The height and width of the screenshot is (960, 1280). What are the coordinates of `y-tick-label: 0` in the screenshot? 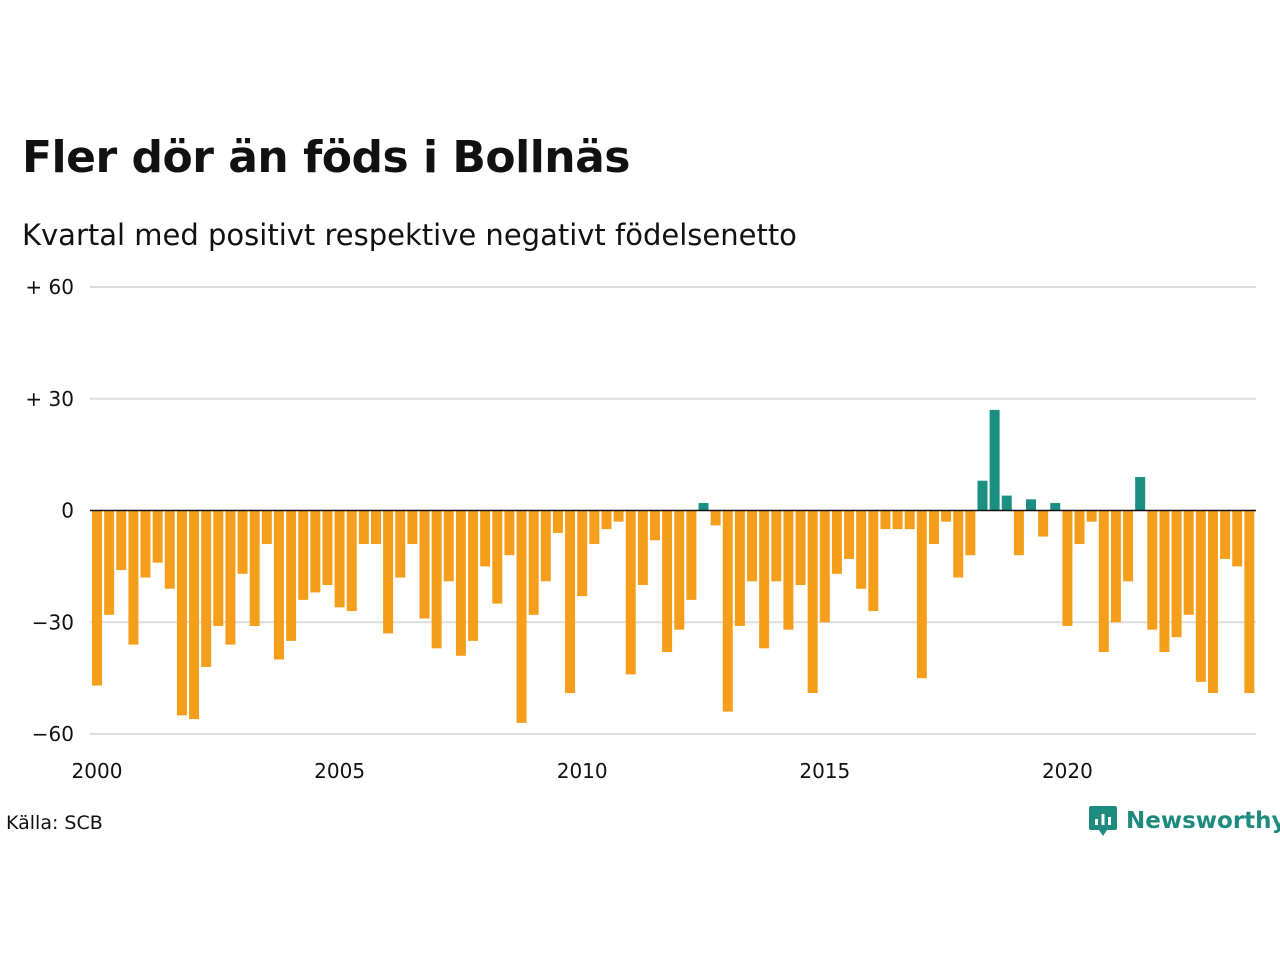 It's located at (67, 511).